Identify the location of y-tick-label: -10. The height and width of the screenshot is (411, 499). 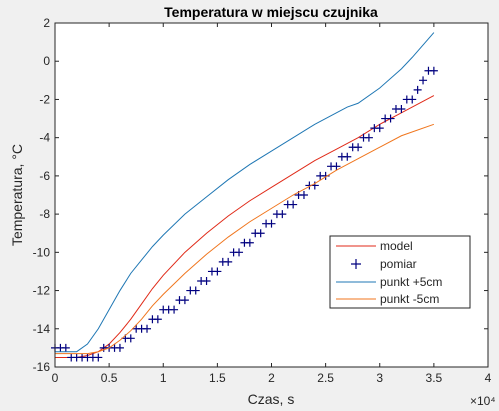
(42, 252).